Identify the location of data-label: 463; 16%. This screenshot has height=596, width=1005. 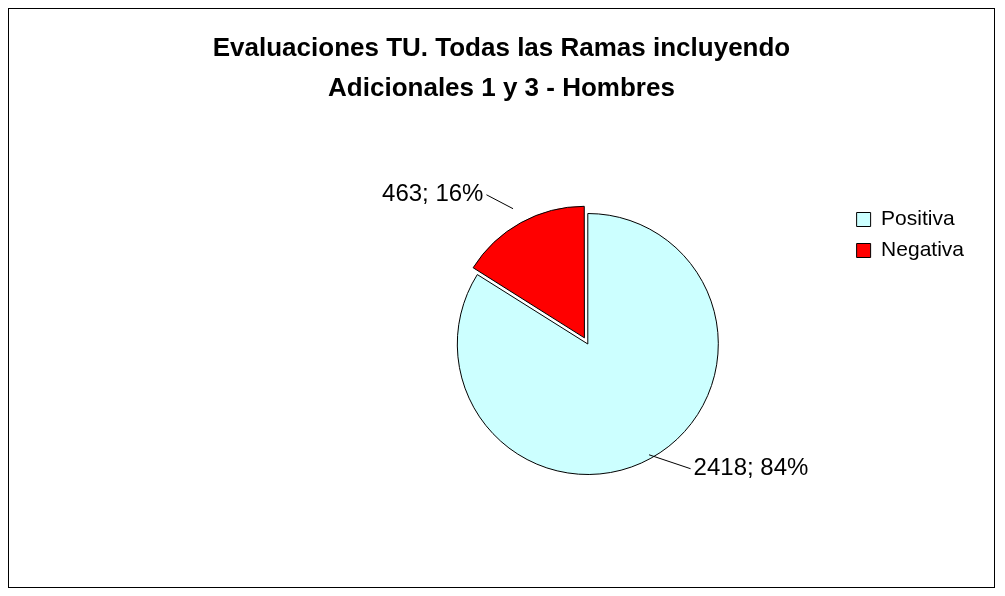
(433, 193).